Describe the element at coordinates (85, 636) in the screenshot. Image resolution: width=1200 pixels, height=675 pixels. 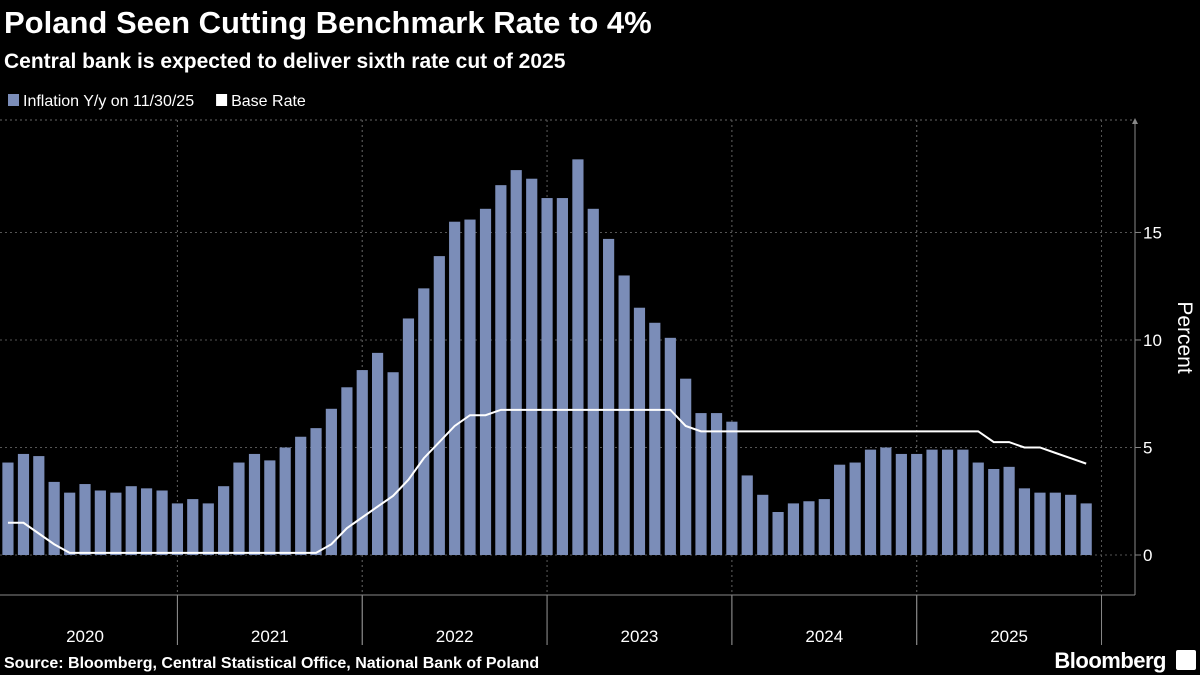
I see `x-tick-label: 2020` at that location.